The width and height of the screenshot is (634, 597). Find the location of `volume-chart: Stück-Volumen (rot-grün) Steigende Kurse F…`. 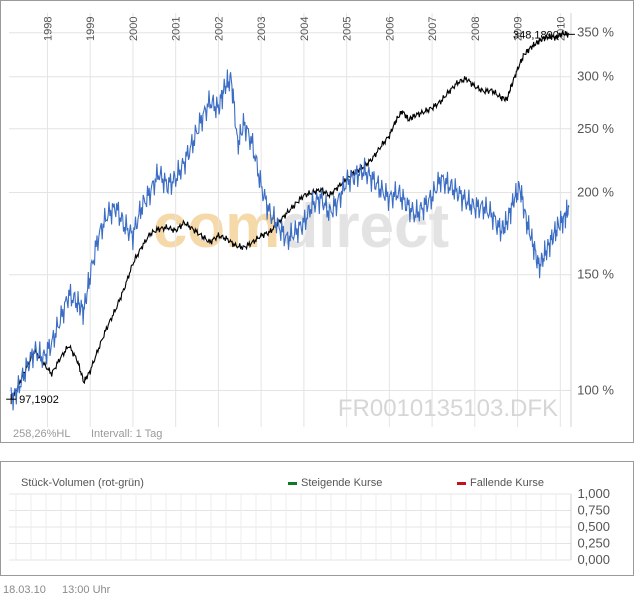

volume-chart: Stück-Volumen (rot-grün) Steigende Kurse F… is located at coordinates (309, 522).